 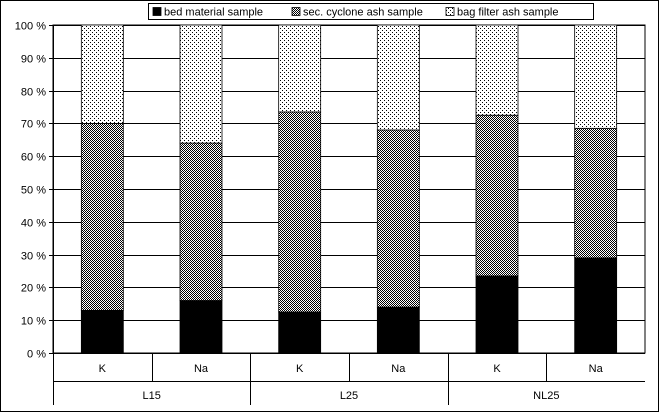 What do you see at coordinates (546, 396) in the screenshot?
I see `x-group-label: NL25` at bounding box center [546, 396].